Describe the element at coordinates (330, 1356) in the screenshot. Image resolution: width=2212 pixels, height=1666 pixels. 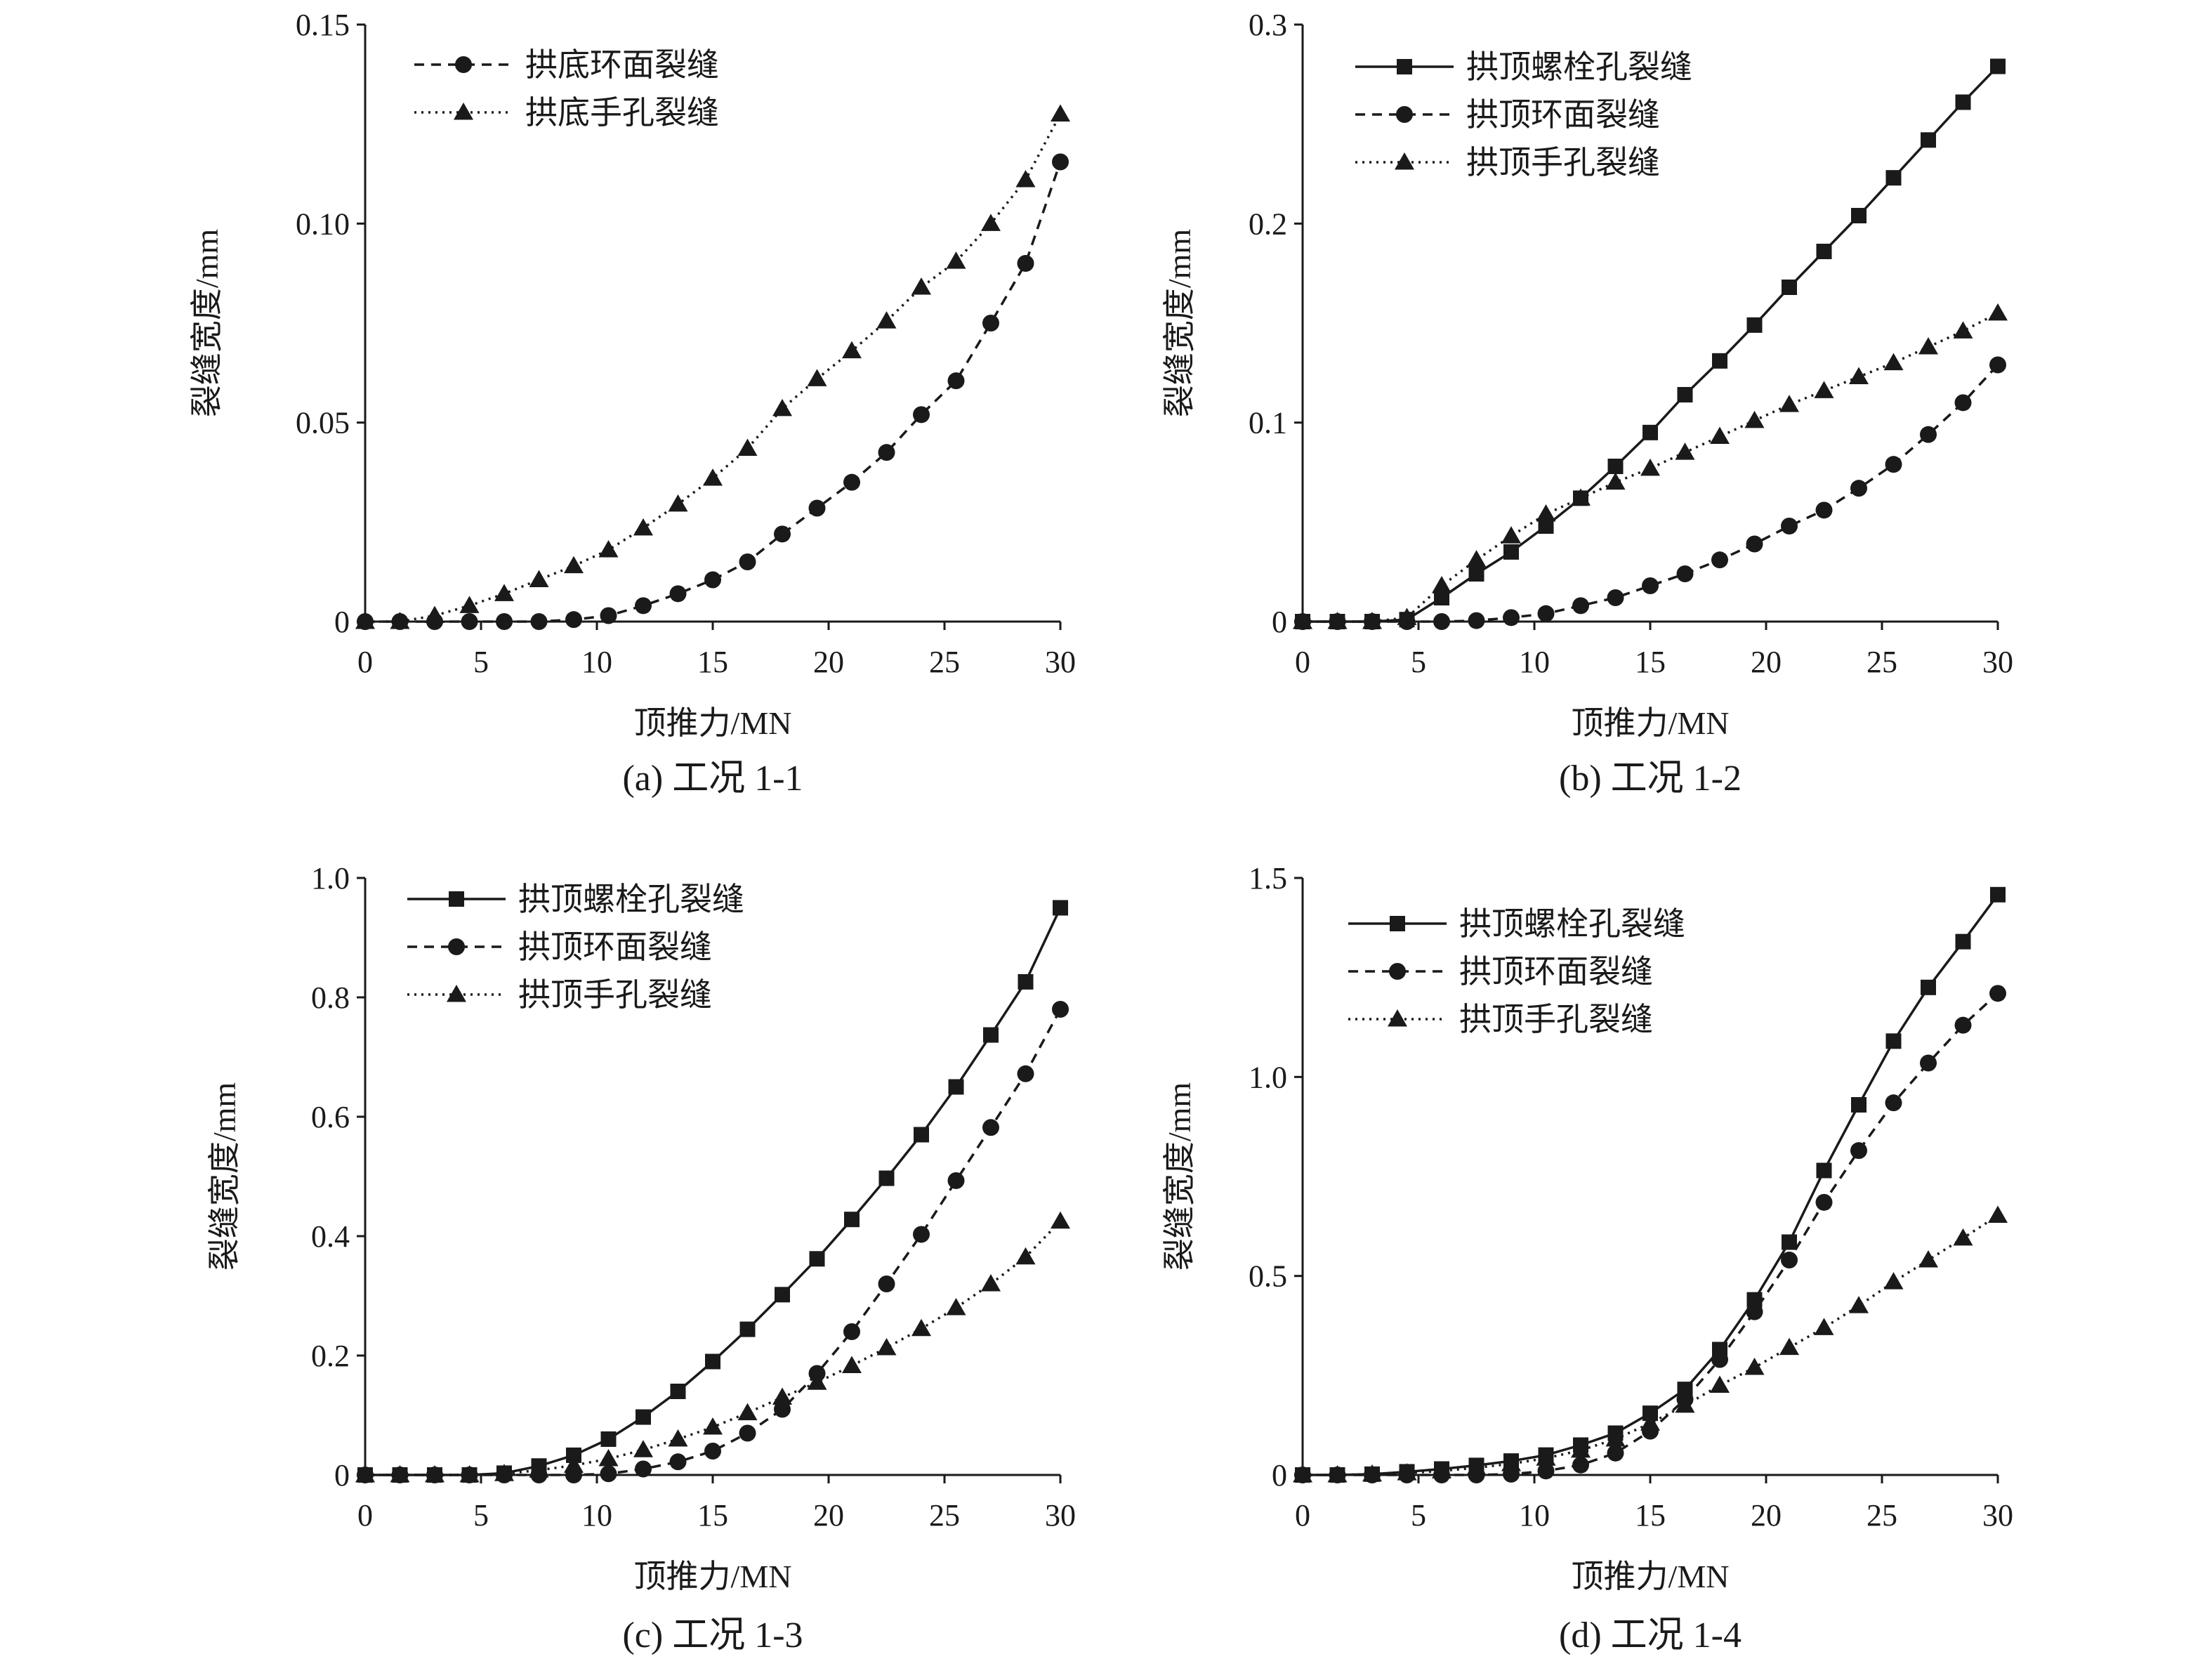
I see `y-tick-label: 0.2` at that location.